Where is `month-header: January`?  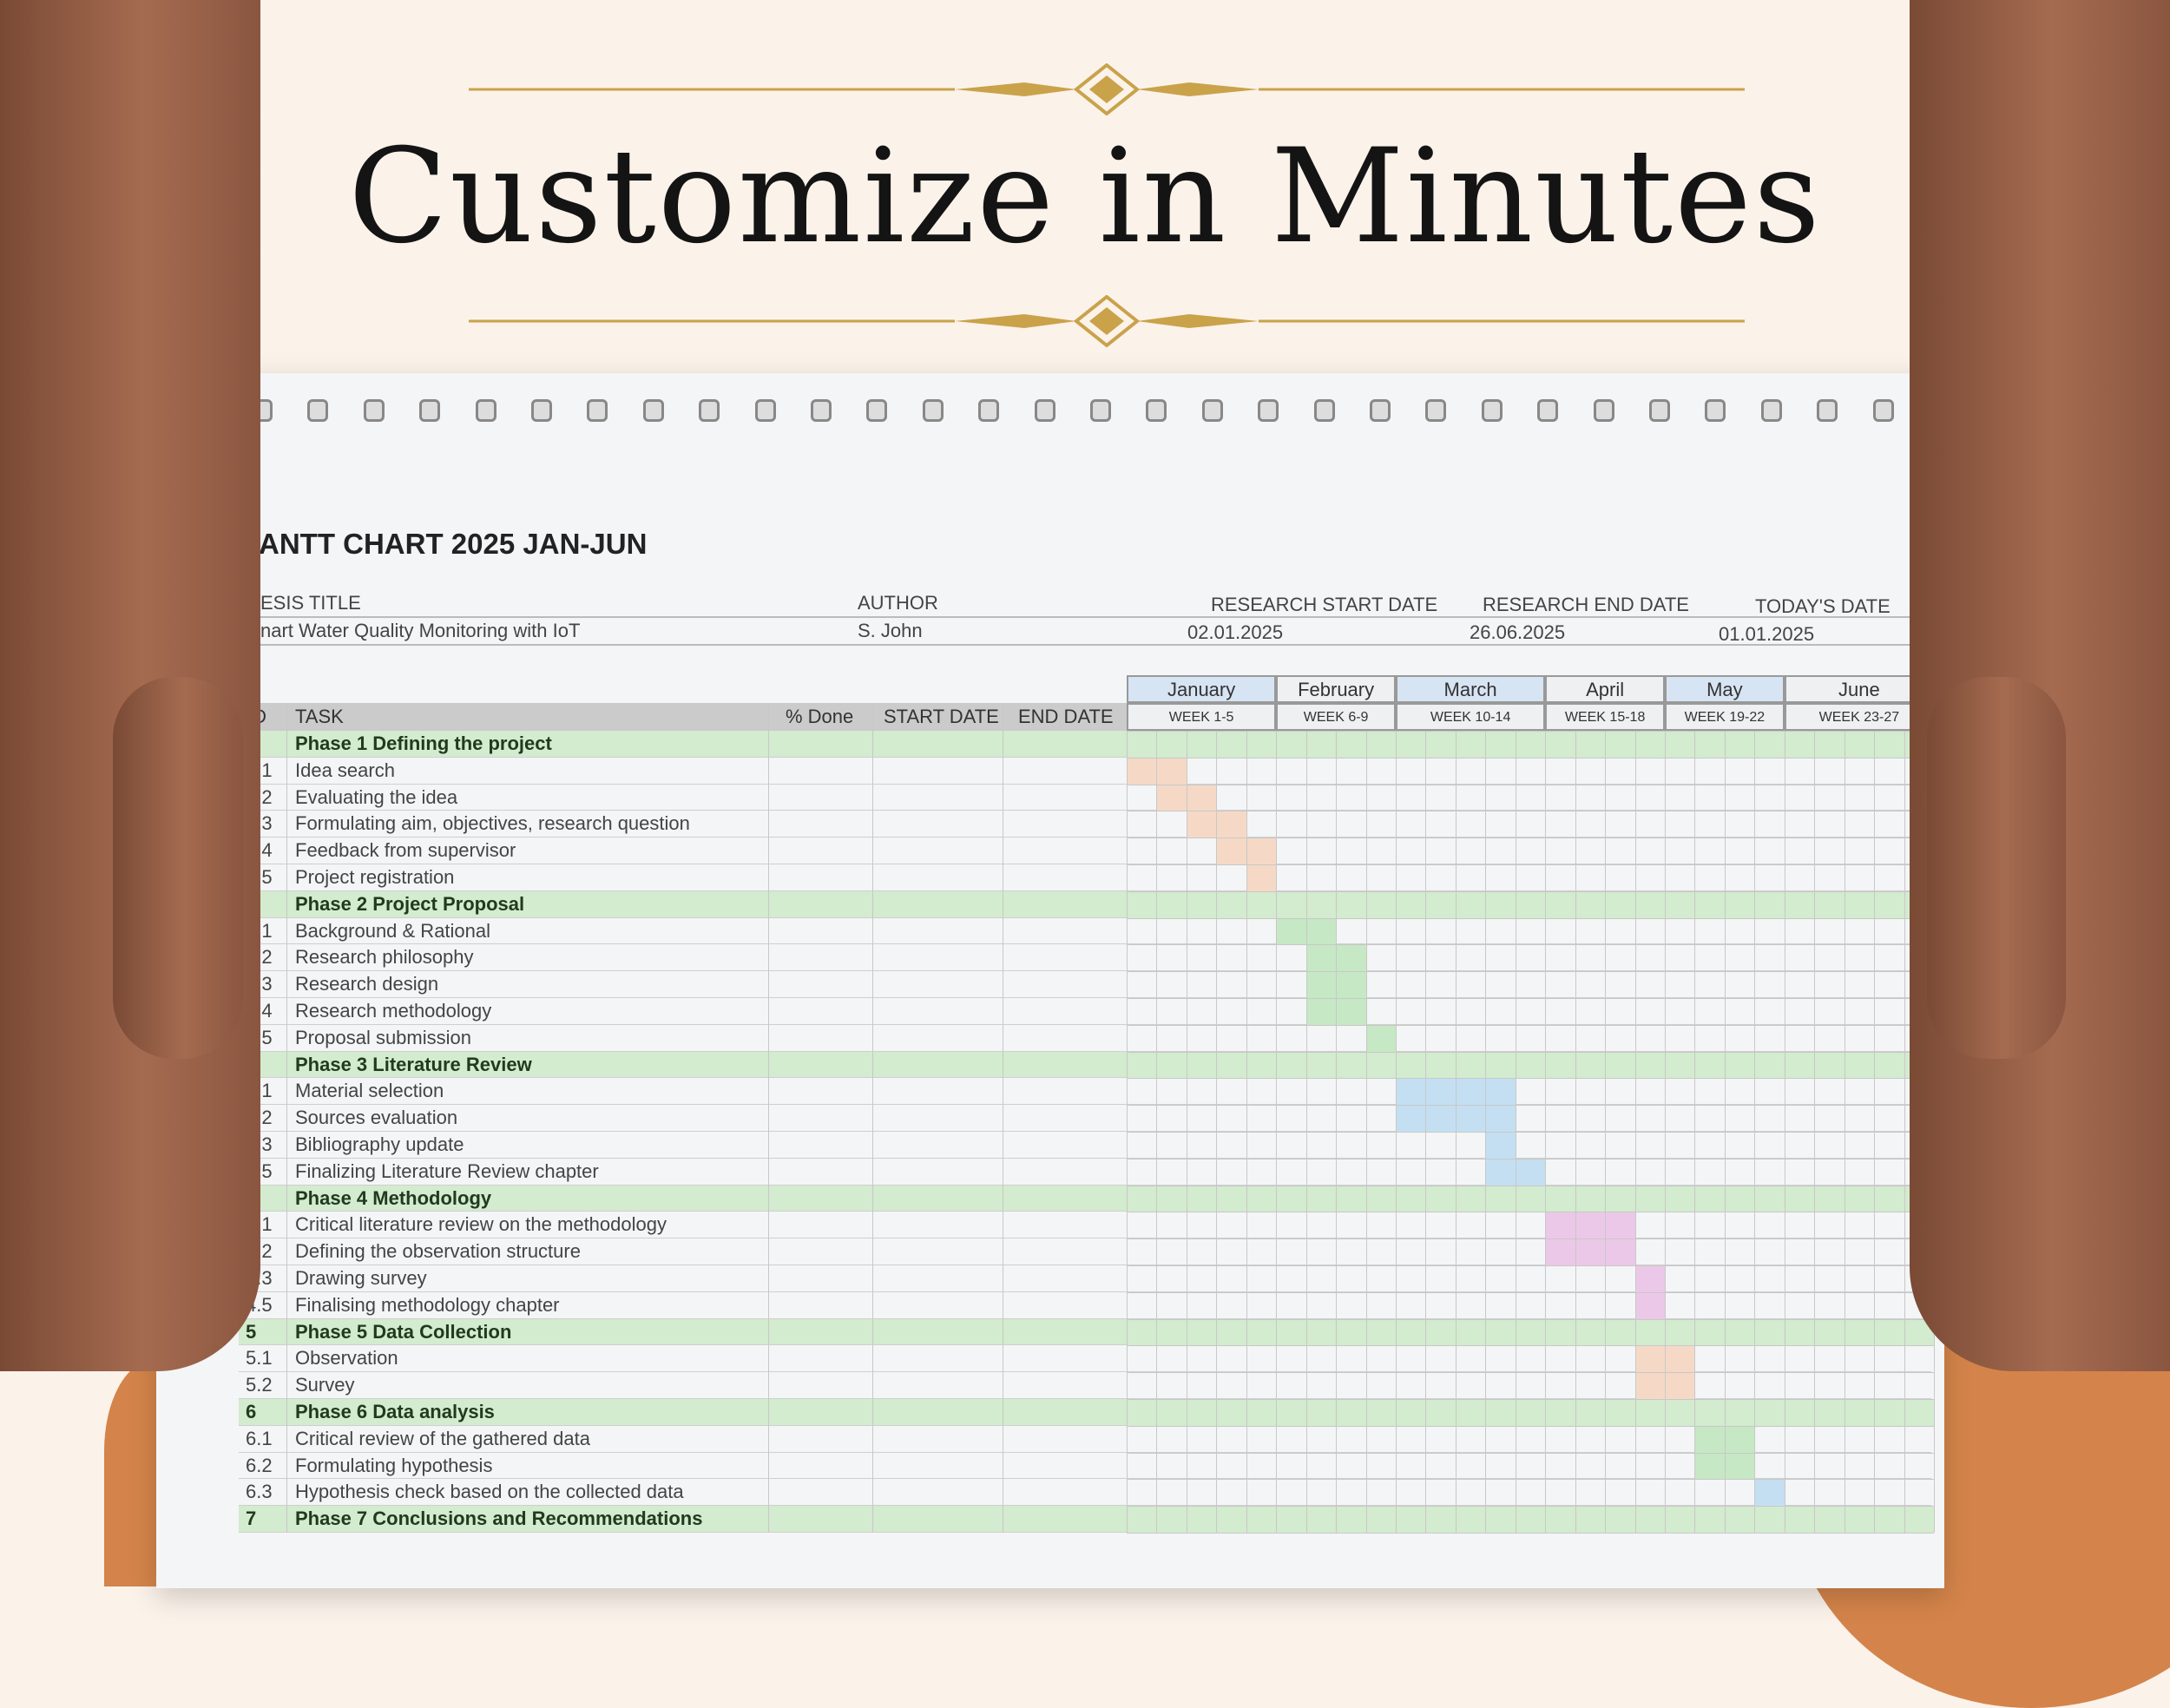
month-header: January is located at coordinates (1202, 689).